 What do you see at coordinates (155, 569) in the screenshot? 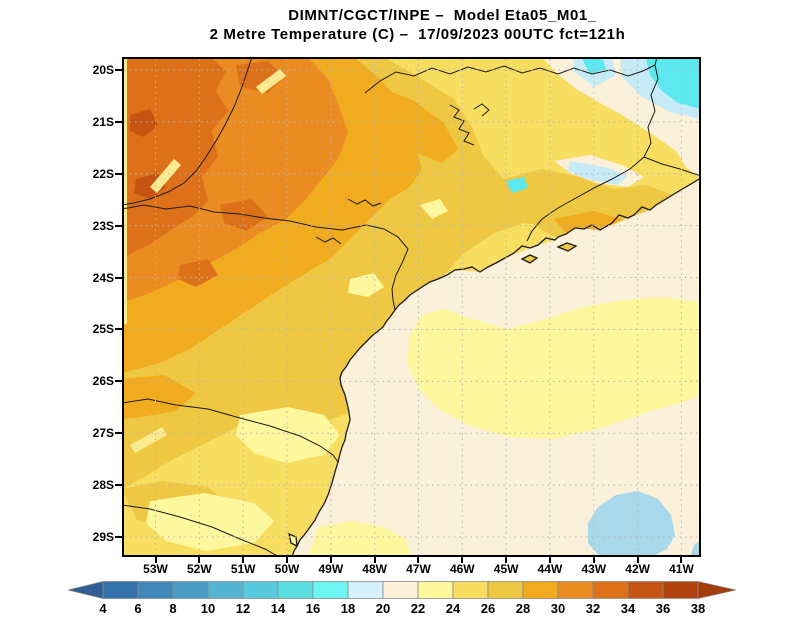
I see `lon-label-53W: 53W` at bounding box center [155, 569].